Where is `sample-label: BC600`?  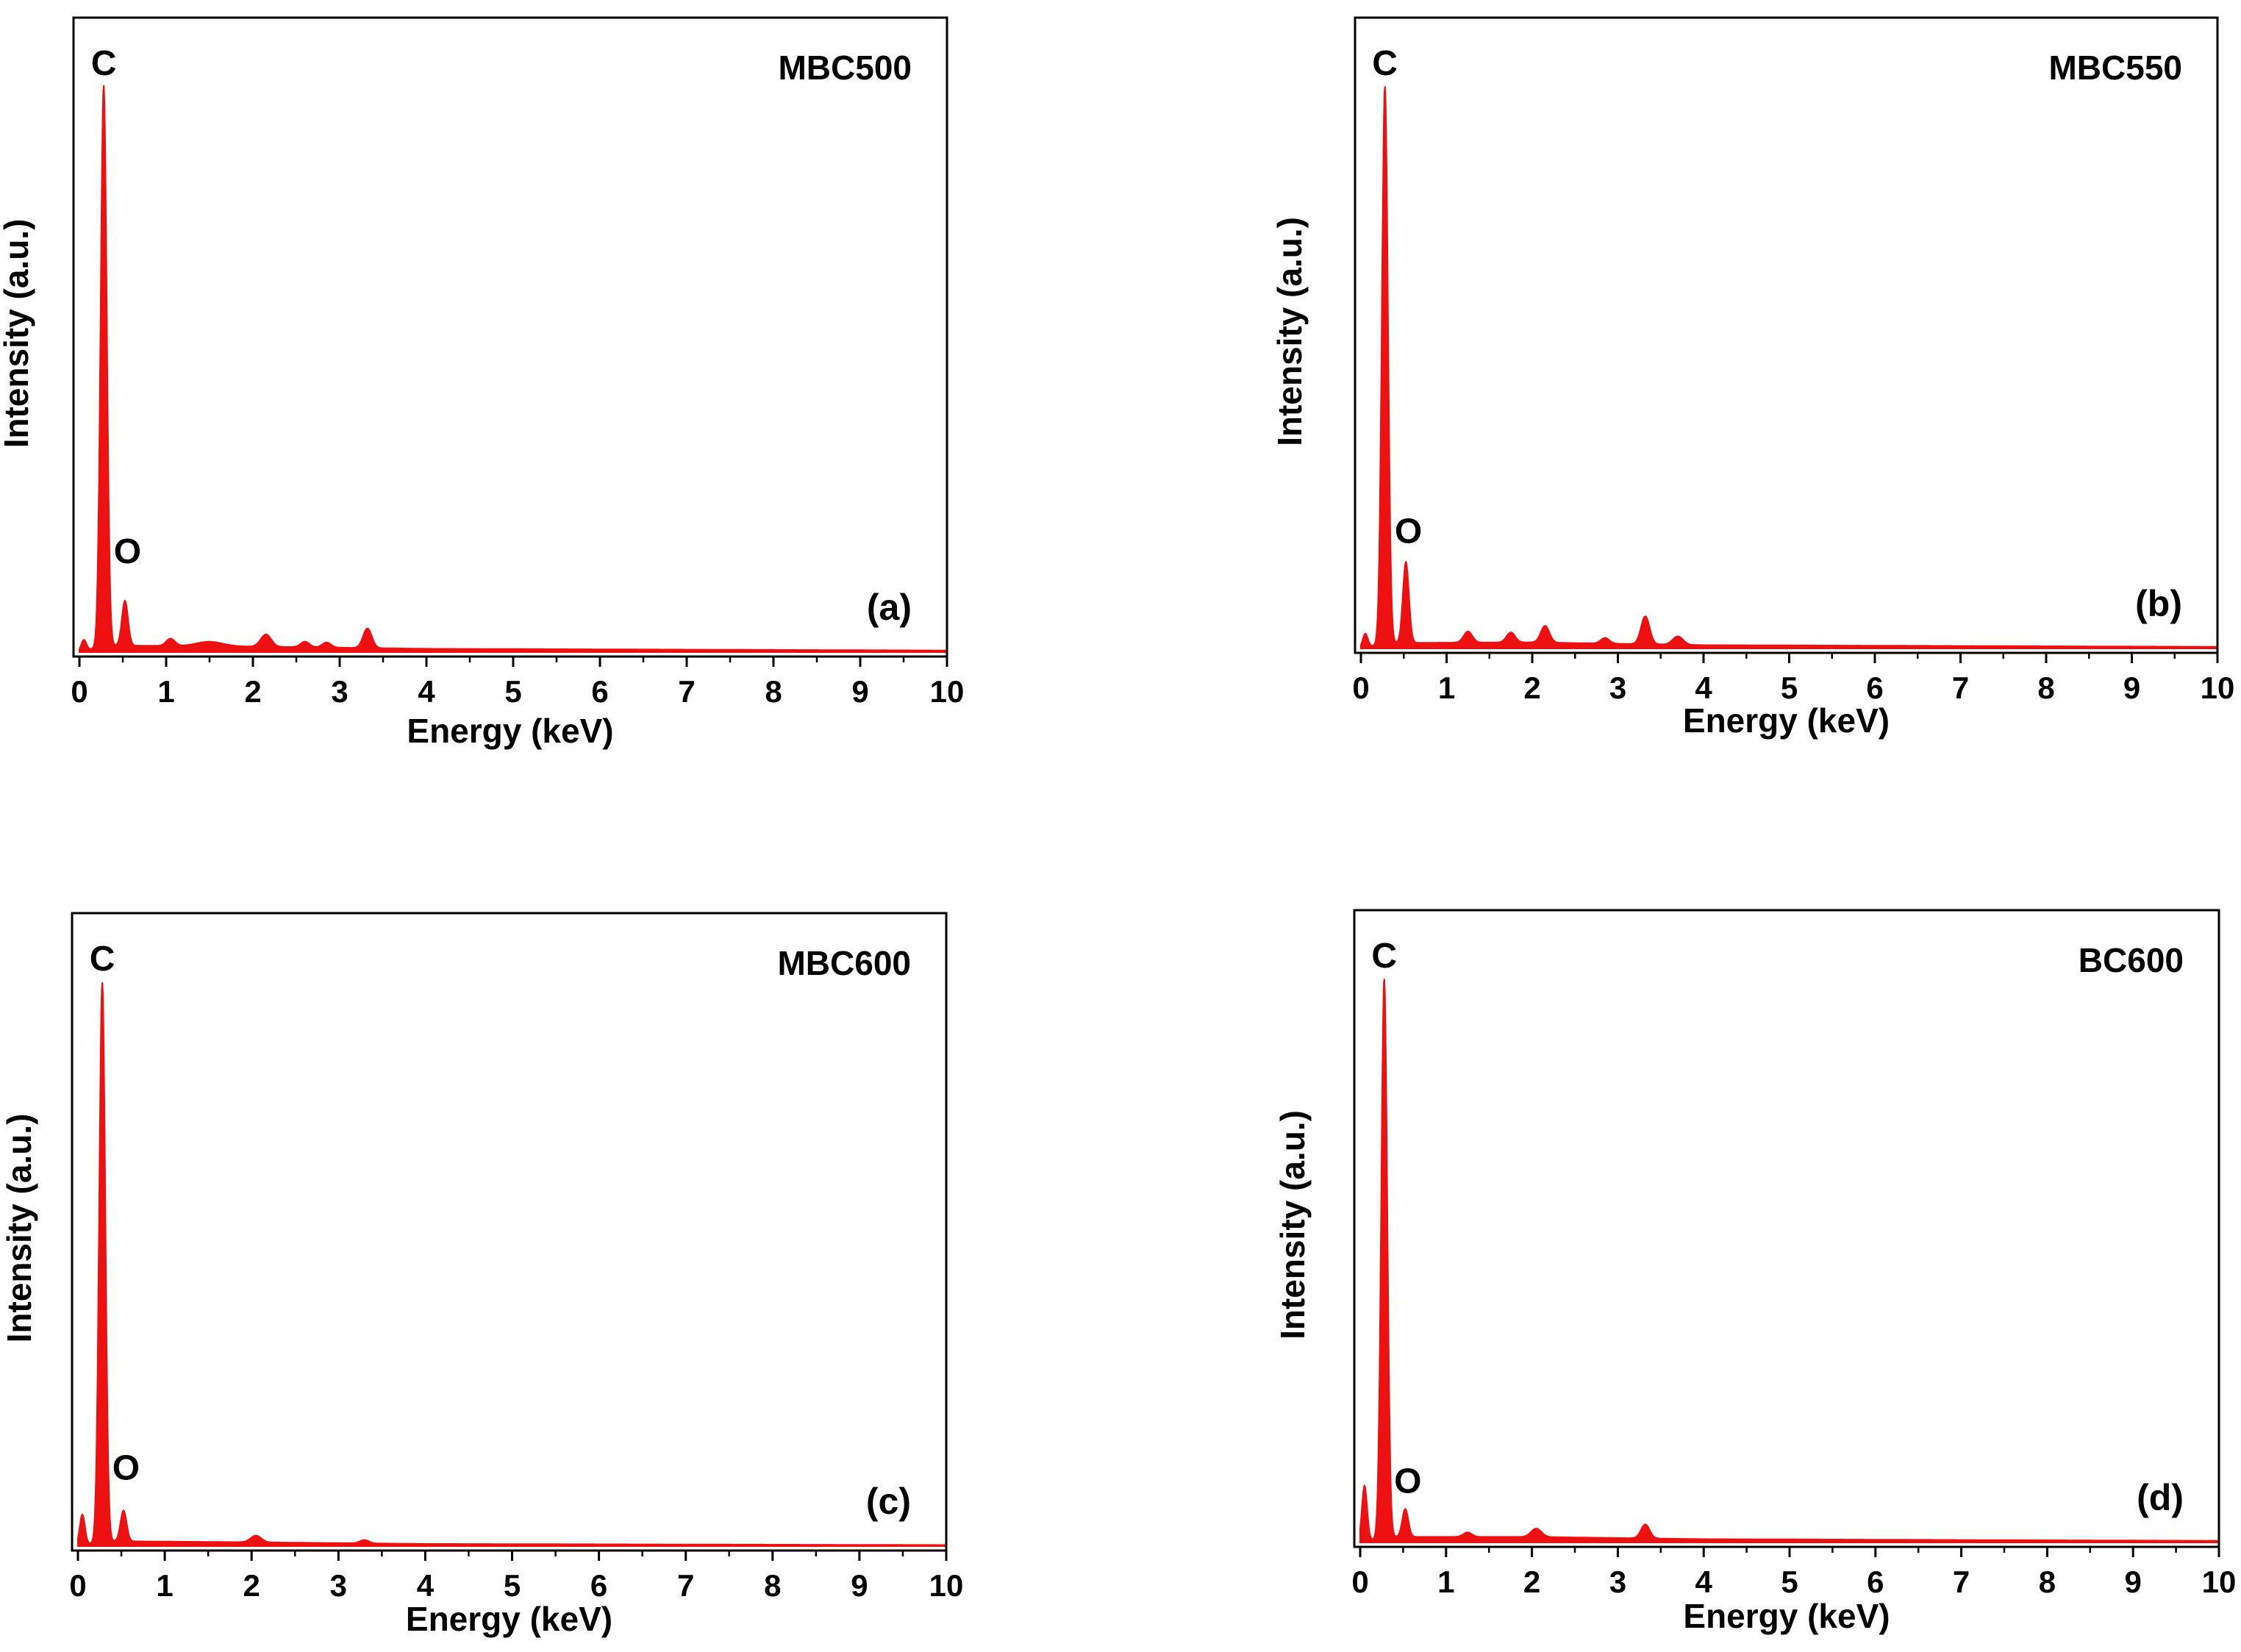 sample-label: BC600 is located at coordinates (2131, 960).